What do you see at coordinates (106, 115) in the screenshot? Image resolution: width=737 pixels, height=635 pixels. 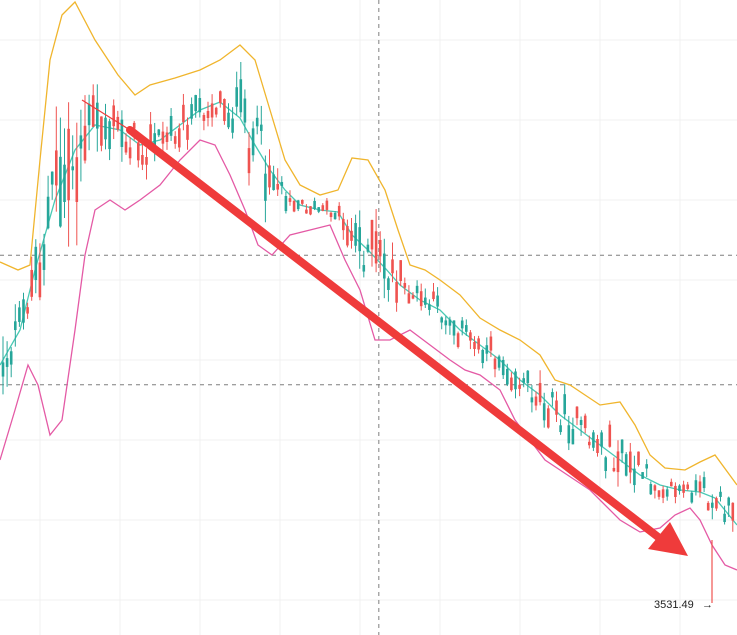 I see `trend-line-thin` at bounding box center [106, 115].